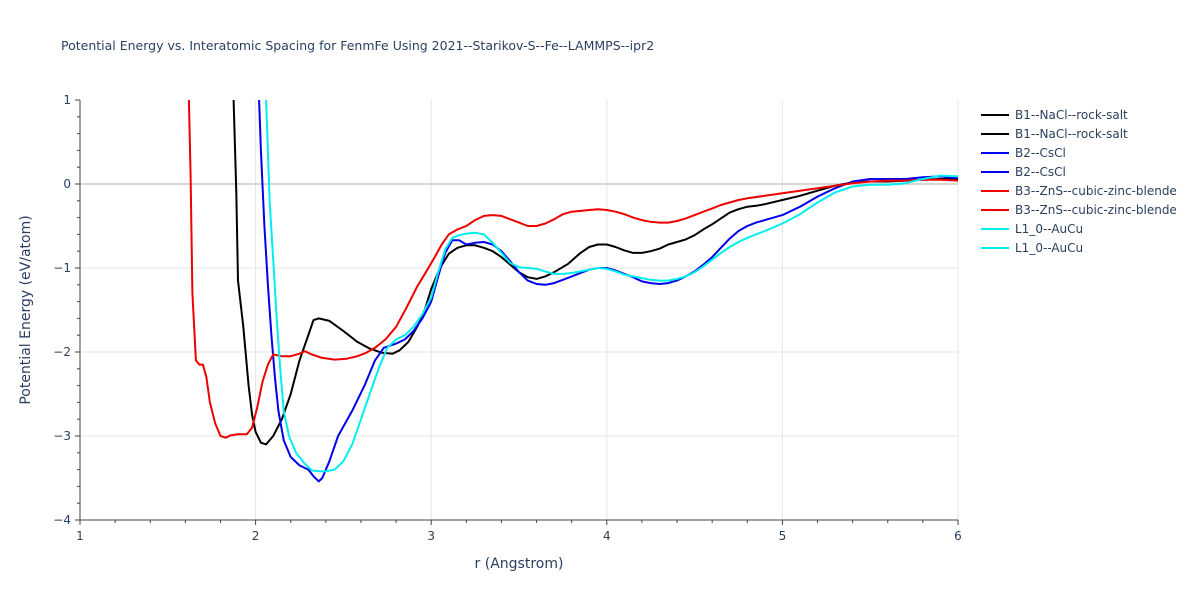  Describe the element at coordinates (431, 536) in the screenshot. I see `x-tick-label: 3` at that location.